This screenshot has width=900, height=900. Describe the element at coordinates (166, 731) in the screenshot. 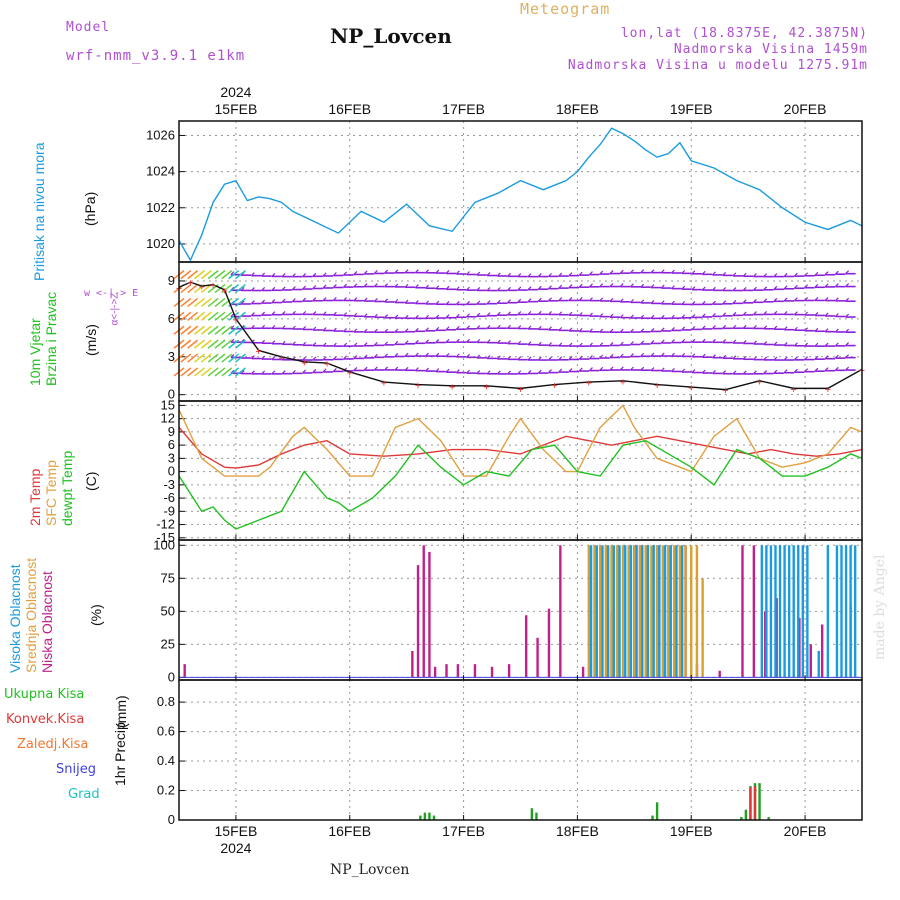

I see `y-tick-label: 0.6` at that location.